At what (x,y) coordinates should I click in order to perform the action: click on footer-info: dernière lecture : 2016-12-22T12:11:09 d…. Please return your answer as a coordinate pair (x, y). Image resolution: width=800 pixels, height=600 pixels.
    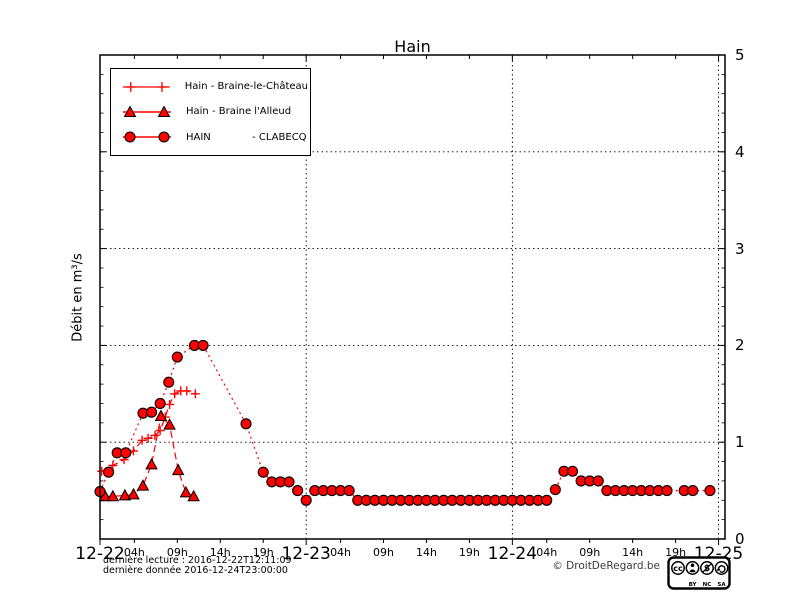
    Looking at the image, I should click on (197, 566).